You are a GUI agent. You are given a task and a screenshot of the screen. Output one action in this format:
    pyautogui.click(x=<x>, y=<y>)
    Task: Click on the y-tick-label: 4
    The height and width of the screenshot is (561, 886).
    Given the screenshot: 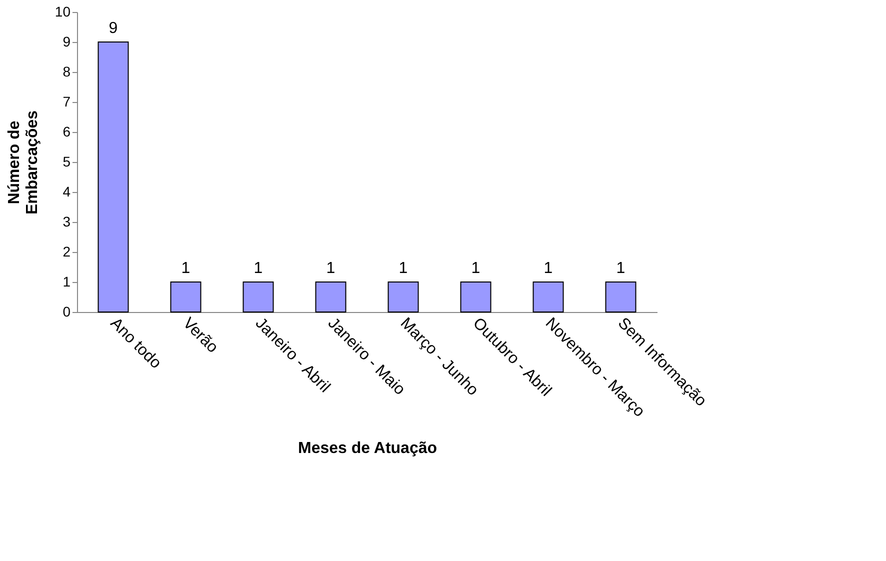 What is the action you would take?
    pyautogui.click(x=66, y=192)
    